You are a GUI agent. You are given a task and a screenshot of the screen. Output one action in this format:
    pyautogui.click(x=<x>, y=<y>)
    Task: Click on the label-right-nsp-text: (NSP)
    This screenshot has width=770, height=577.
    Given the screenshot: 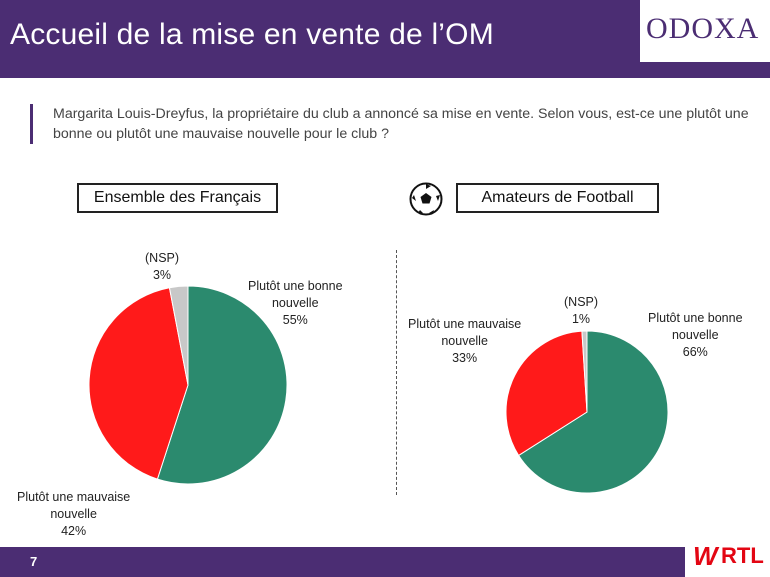 What is the action you would take?
    pyautogui.click(x=581, y=302)
    